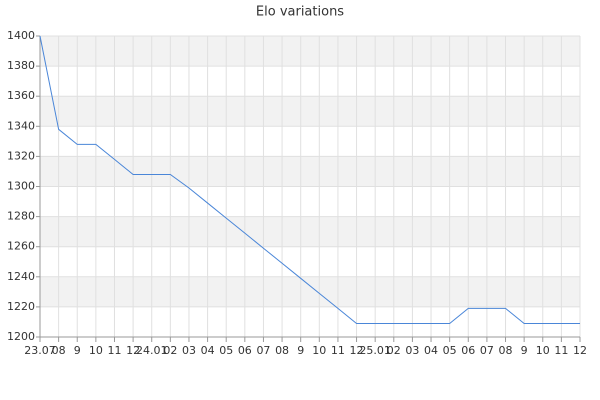 This screenshot has width=600, height=400. Describe the element at coordinates (21, 186) in the screenshot. I see `y-tick-label: 1300` at that location.